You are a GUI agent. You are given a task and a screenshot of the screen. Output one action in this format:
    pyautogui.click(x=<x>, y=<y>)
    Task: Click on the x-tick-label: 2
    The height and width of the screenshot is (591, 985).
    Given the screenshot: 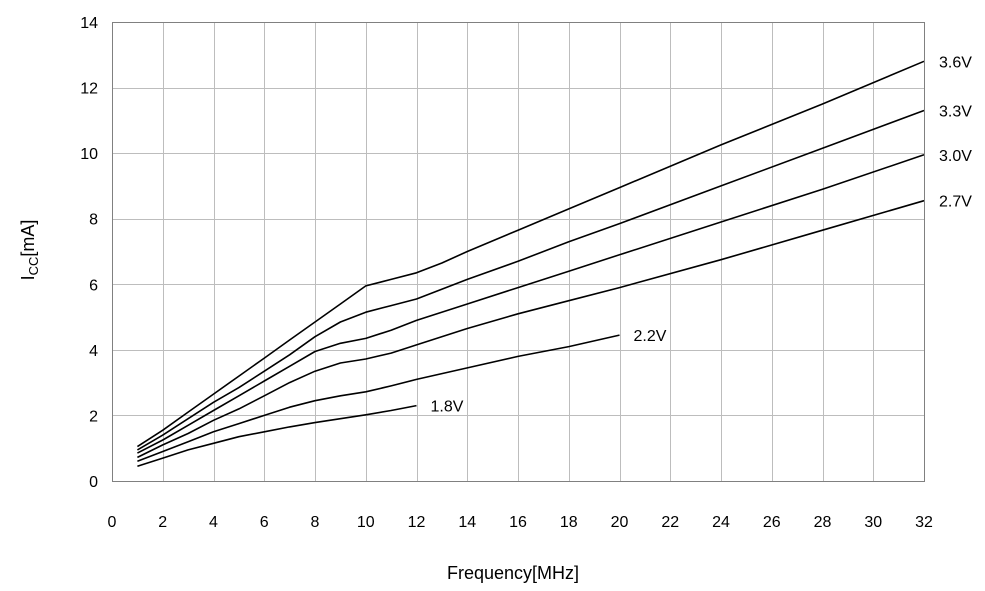 What is the action you would take?
    pyautogui.click(x=162, y=522)
    